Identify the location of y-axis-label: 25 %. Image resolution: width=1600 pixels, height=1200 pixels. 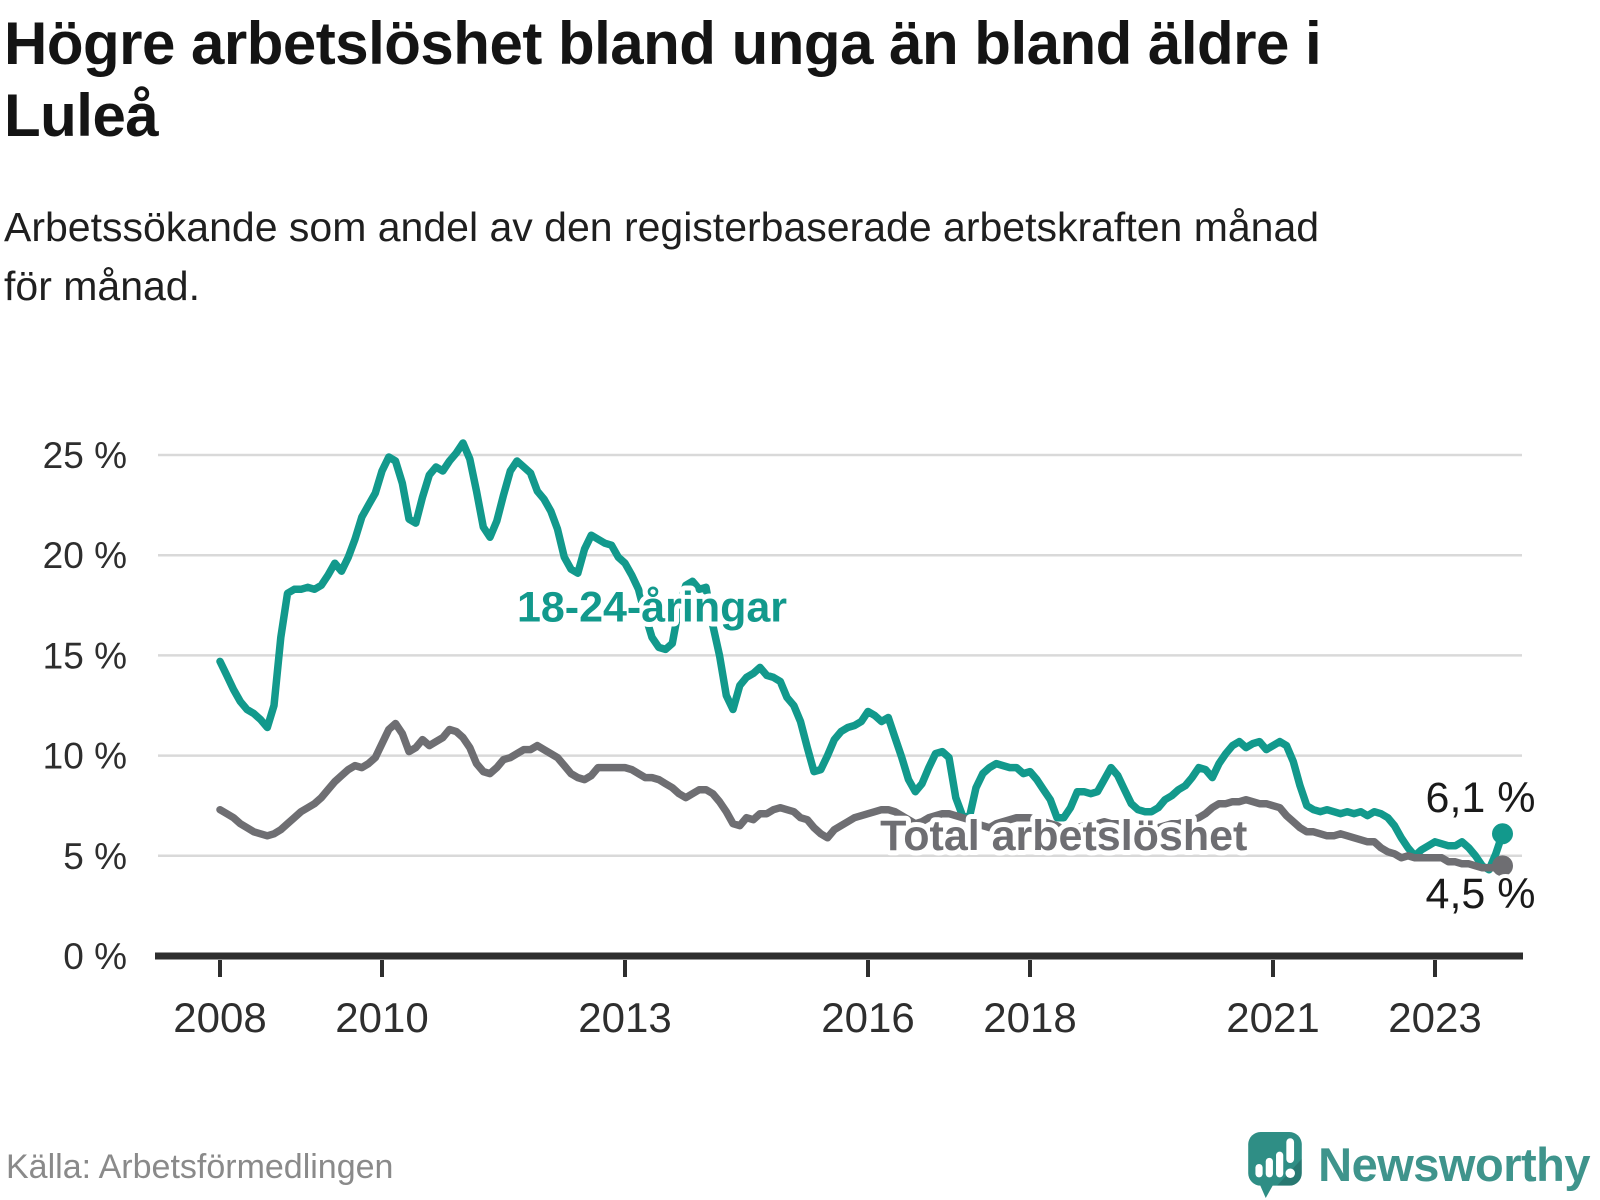
(85, 455).